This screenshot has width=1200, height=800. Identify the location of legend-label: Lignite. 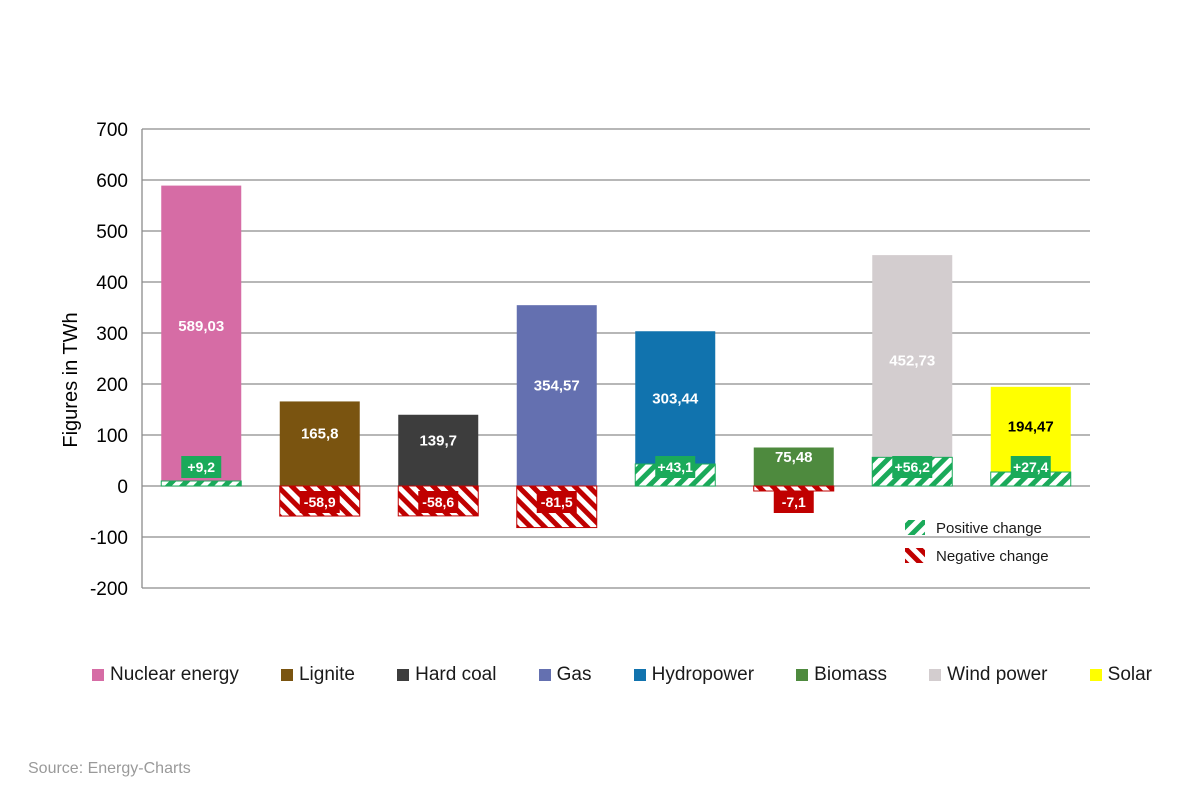
(326, 674).